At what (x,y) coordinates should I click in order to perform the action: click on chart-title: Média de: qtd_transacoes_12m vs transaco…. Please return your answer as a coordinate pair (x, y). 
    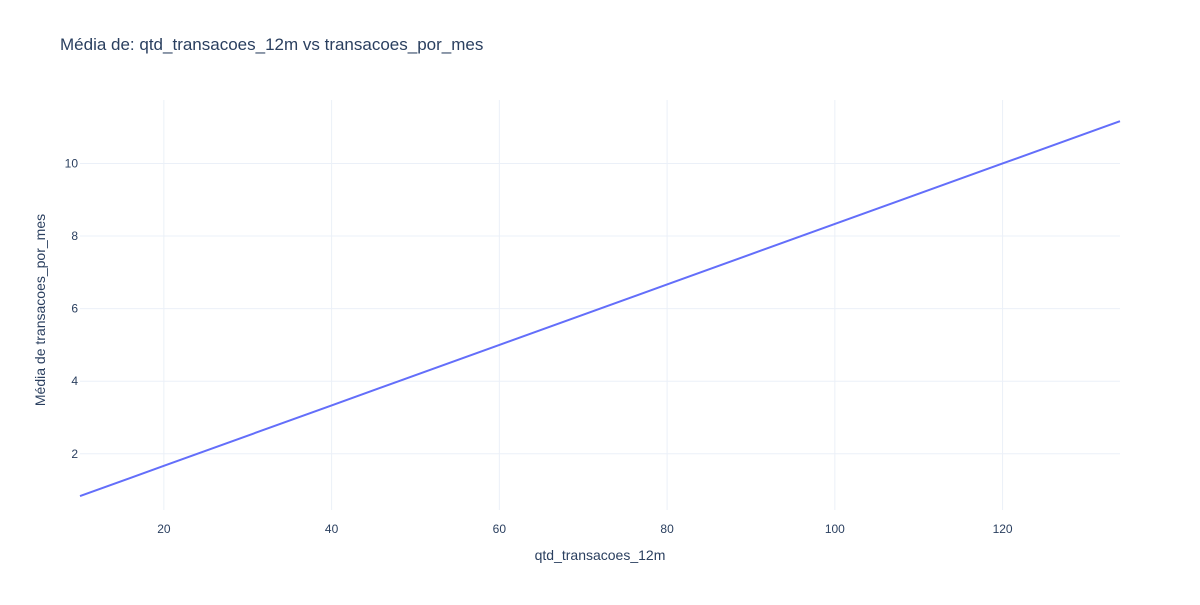
    Looking at the image, I should click on (271, 44).